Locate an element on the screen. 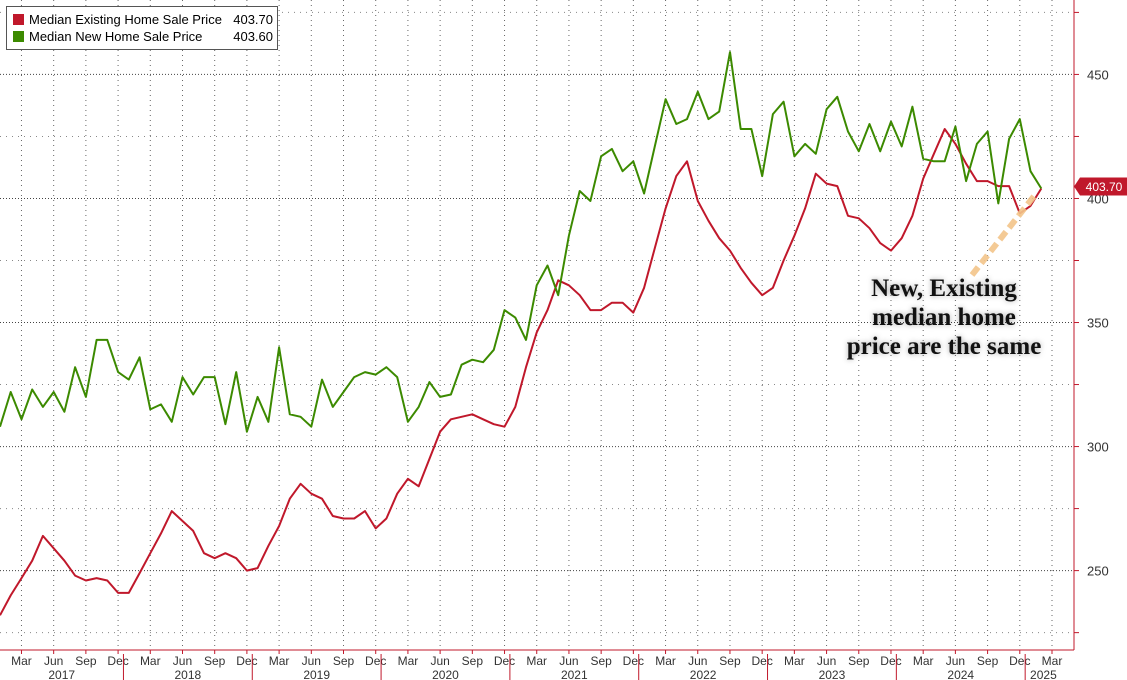 The image size is (1127, 680). year-label: 2022 is located at coordinates (703, 674).